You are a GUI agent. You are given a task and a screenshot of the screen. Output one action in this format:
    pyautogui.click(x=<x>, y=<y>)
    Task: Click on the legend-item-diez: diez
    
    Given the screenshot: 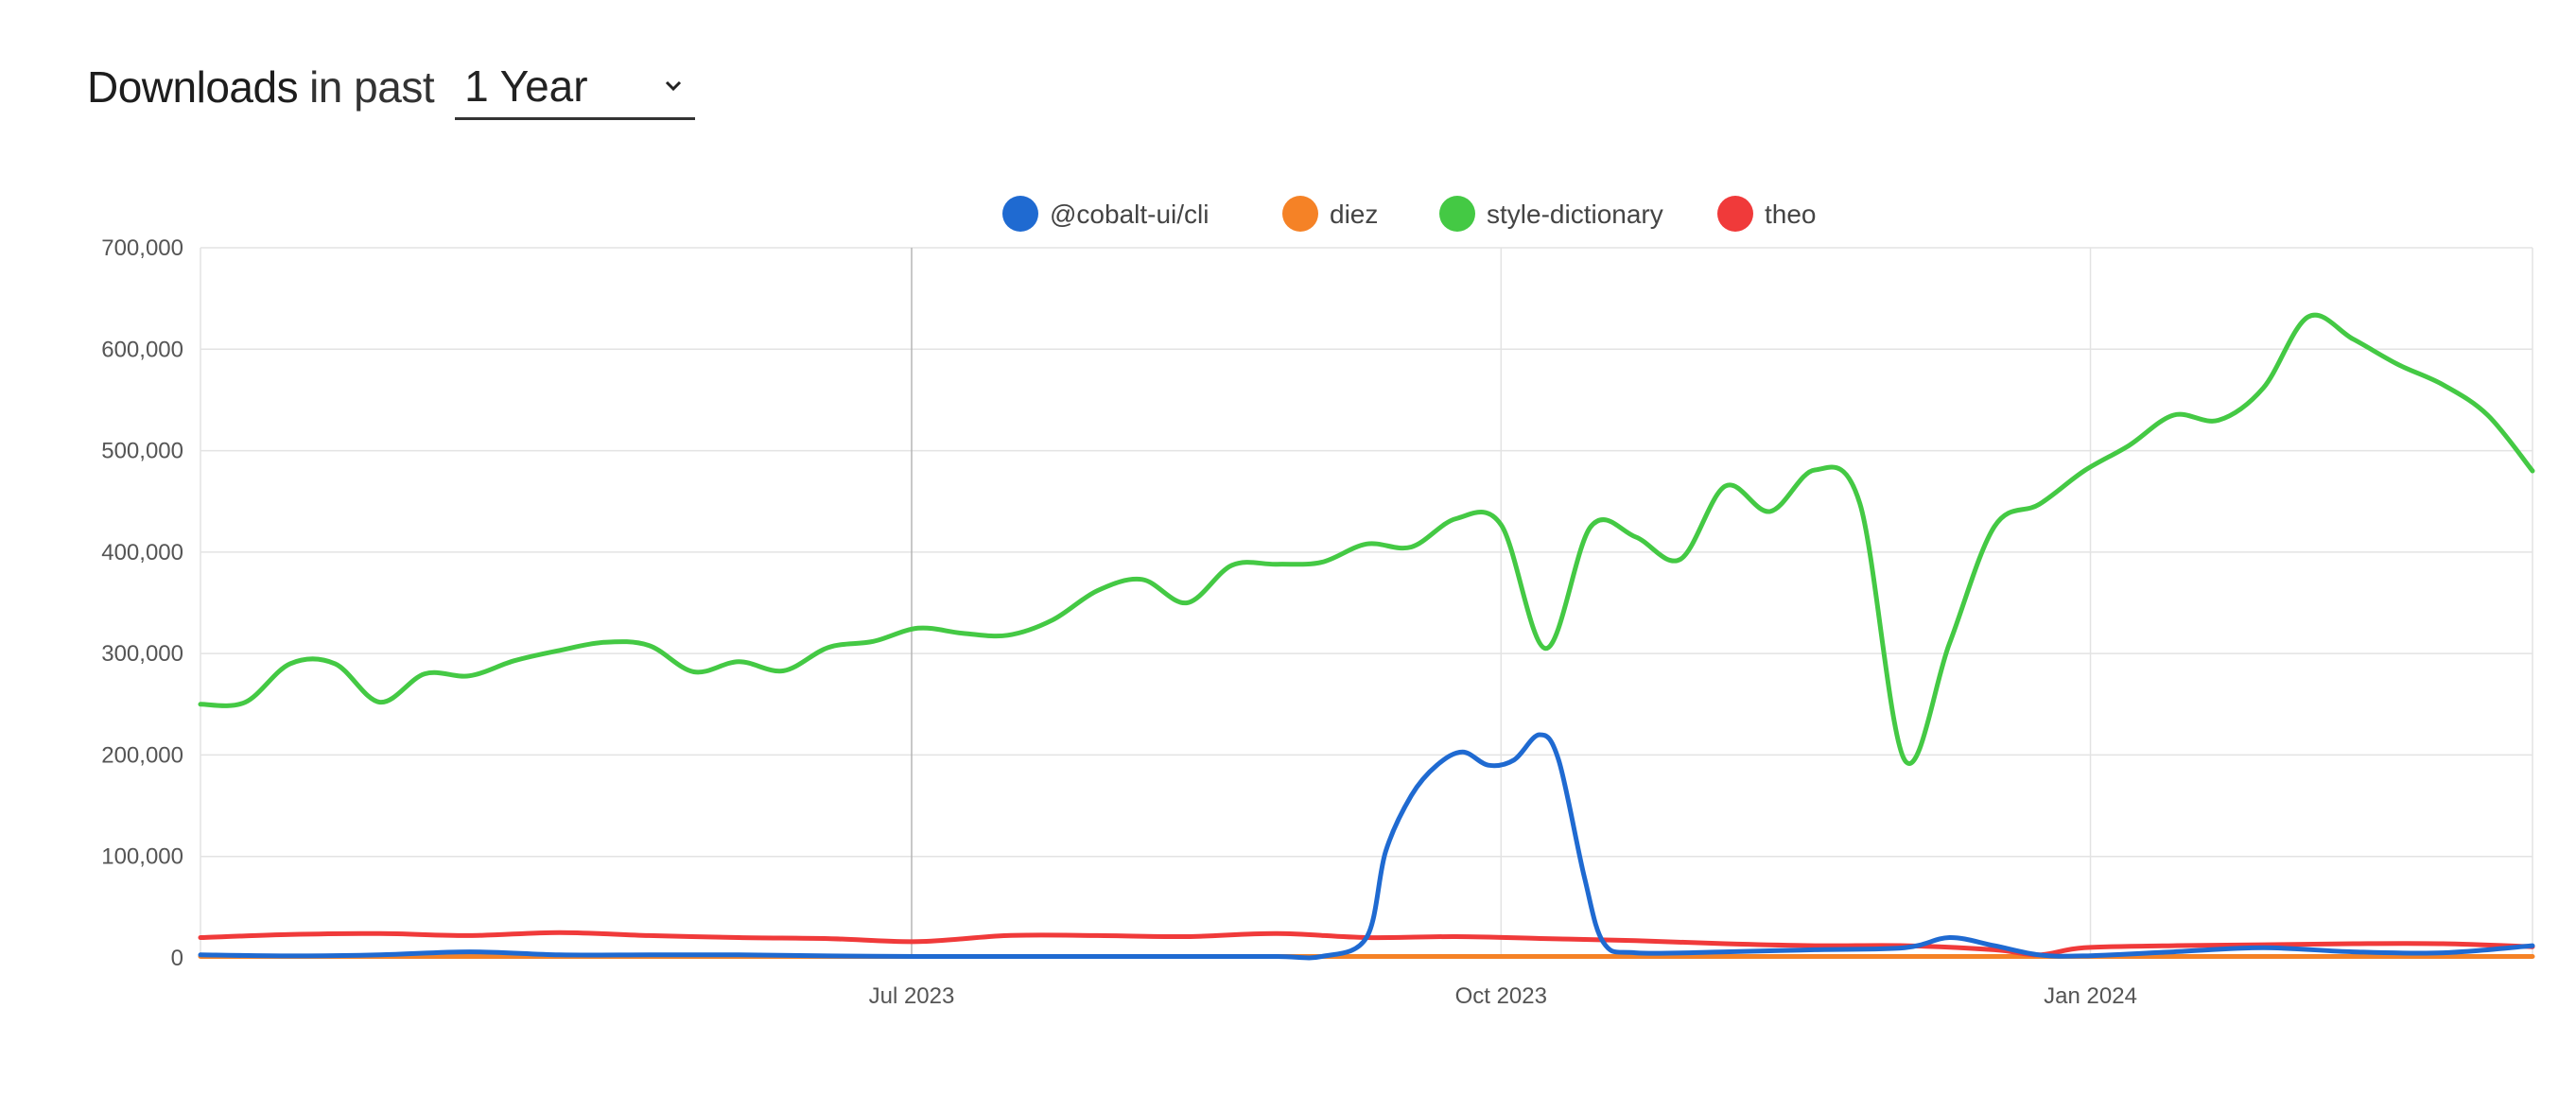 What is the action you would take?
    pyautogui.click(x=1330, y=214)
    